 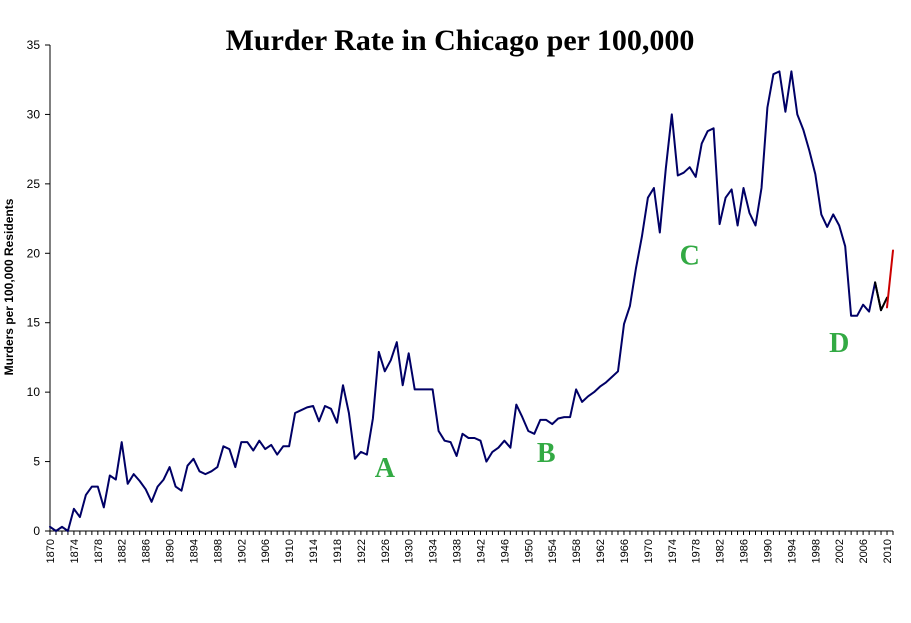 What do you see at coordinates (386, 551) in the screenshot?
I see `x-tick-label: 1926` at bounding box center [386, 551].